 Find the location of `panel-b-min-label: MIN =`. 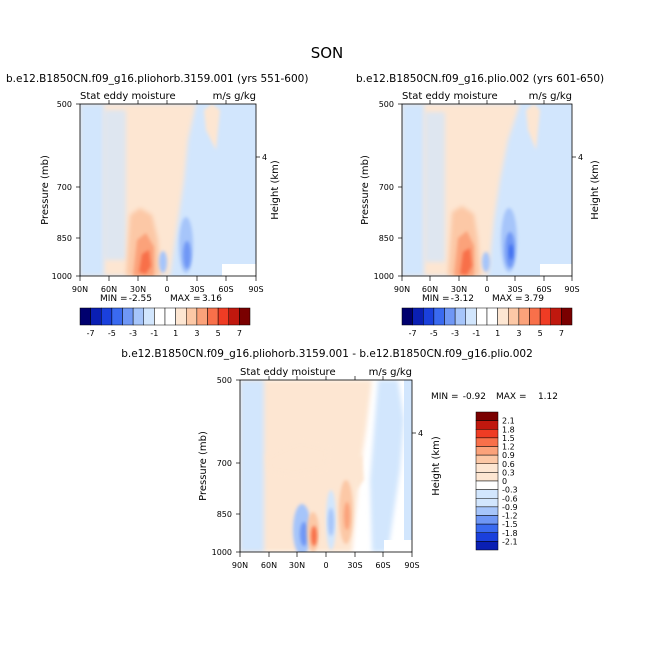

panel-b-min-label: MIN = is located at coordinates (436, 299).